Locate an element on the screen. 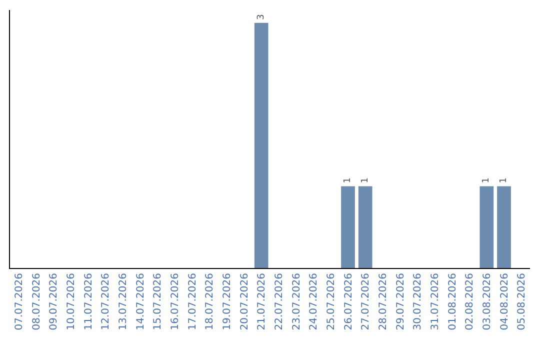 This screenshot has height=340, width=540. x-tick-label: 20.07.2026 is located at coordinates (244, 301).